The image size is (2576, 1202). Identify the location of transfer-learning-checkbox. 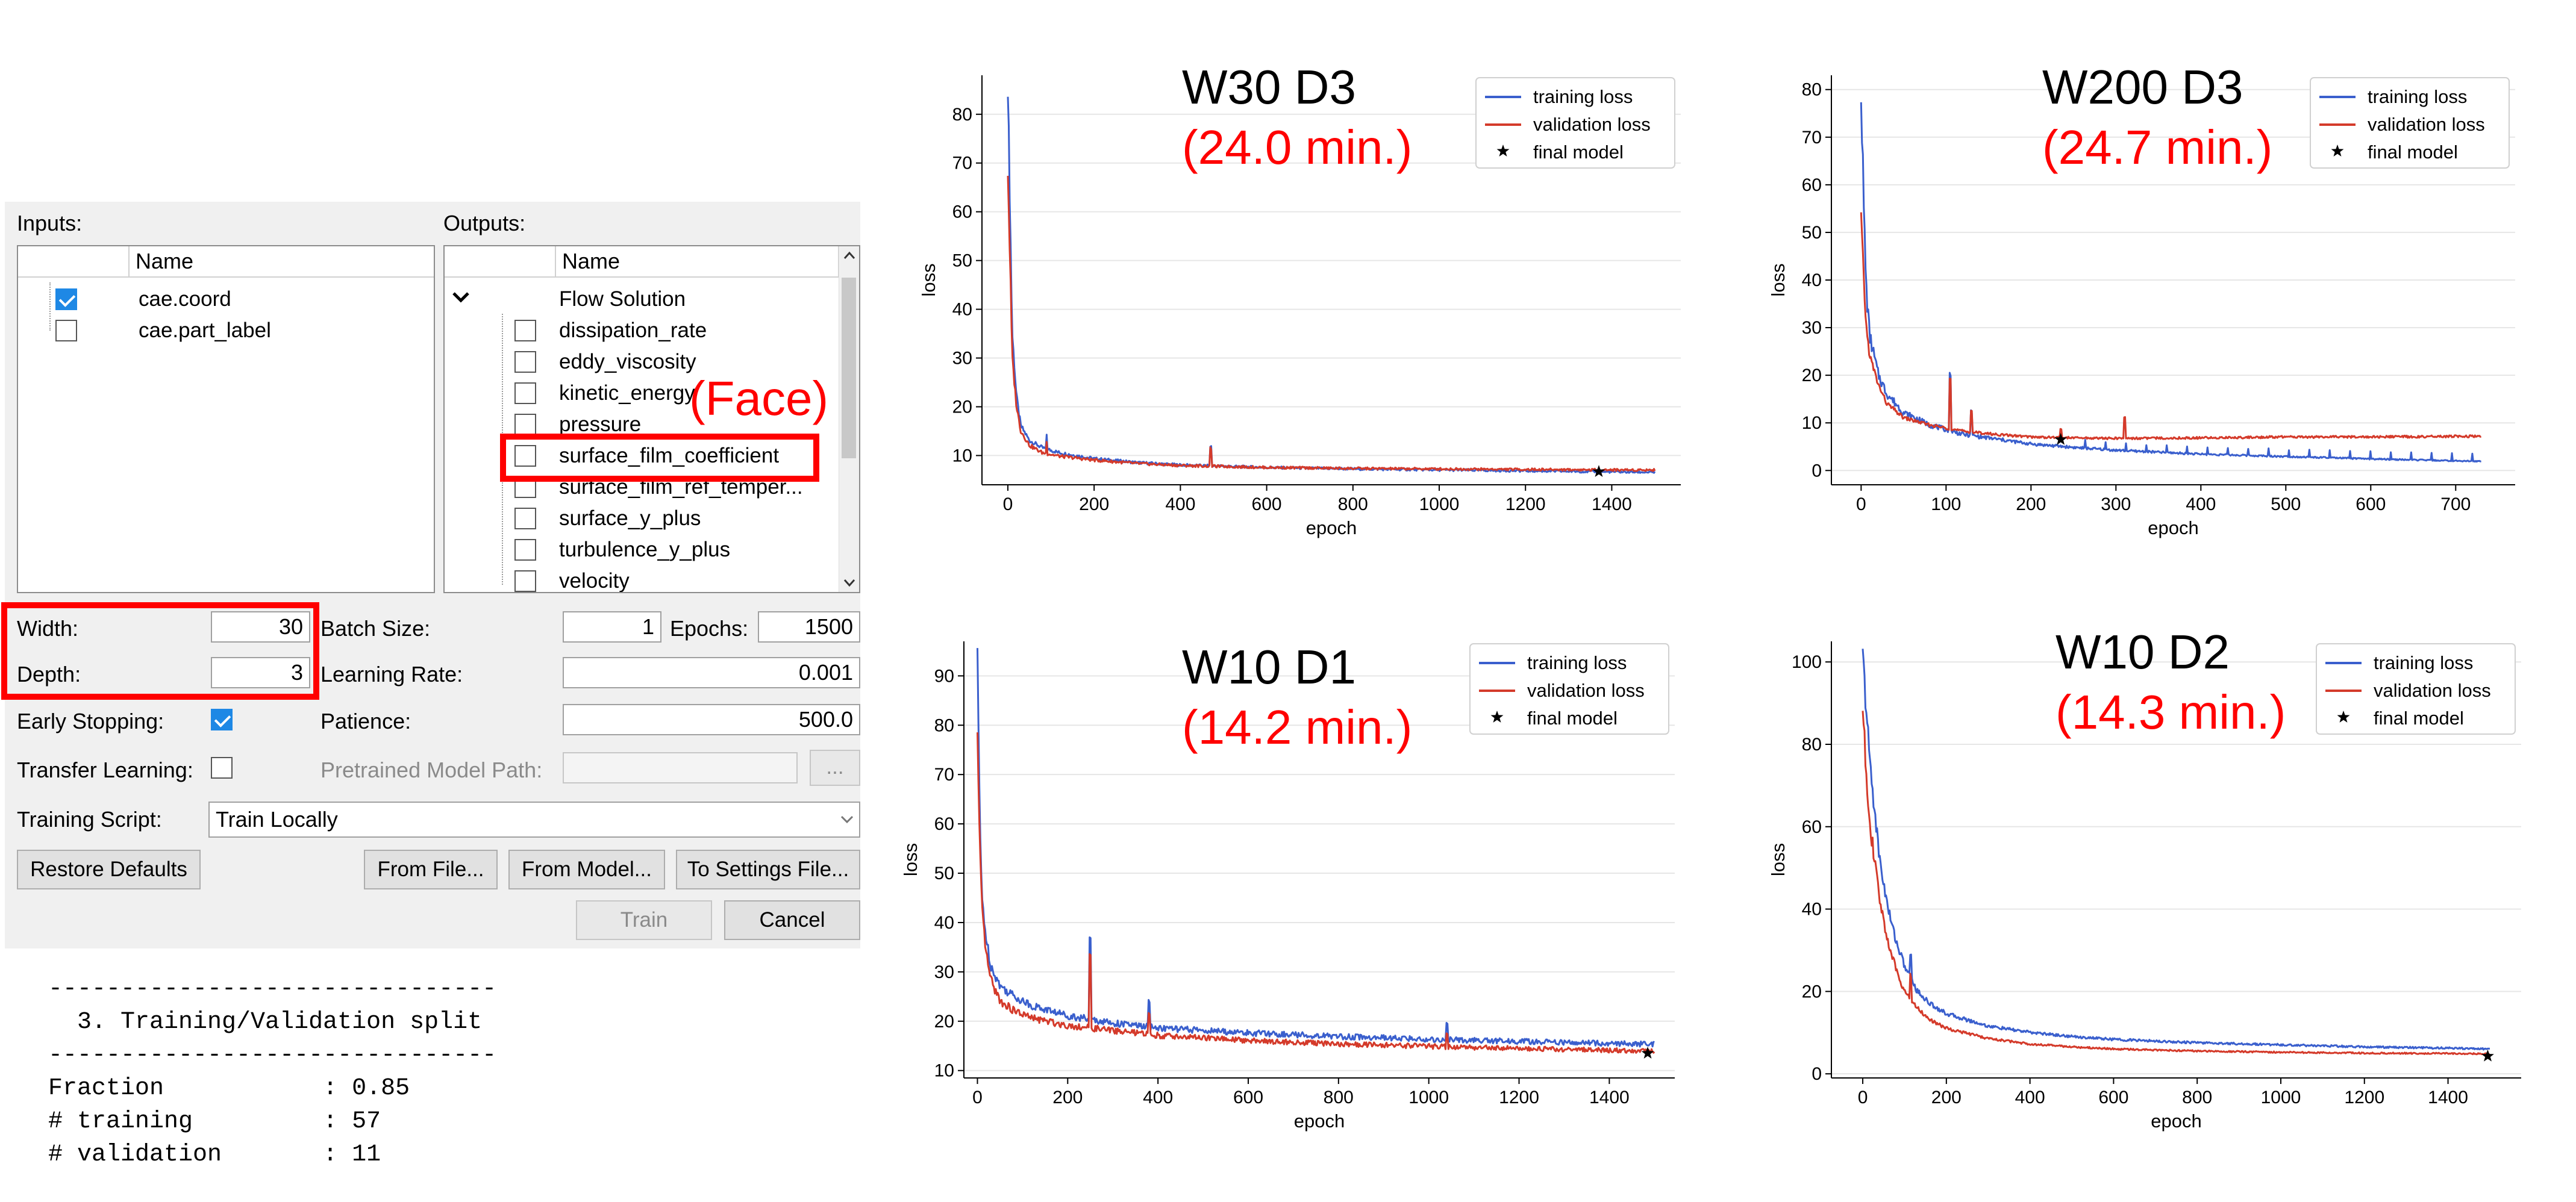
(222, 768).